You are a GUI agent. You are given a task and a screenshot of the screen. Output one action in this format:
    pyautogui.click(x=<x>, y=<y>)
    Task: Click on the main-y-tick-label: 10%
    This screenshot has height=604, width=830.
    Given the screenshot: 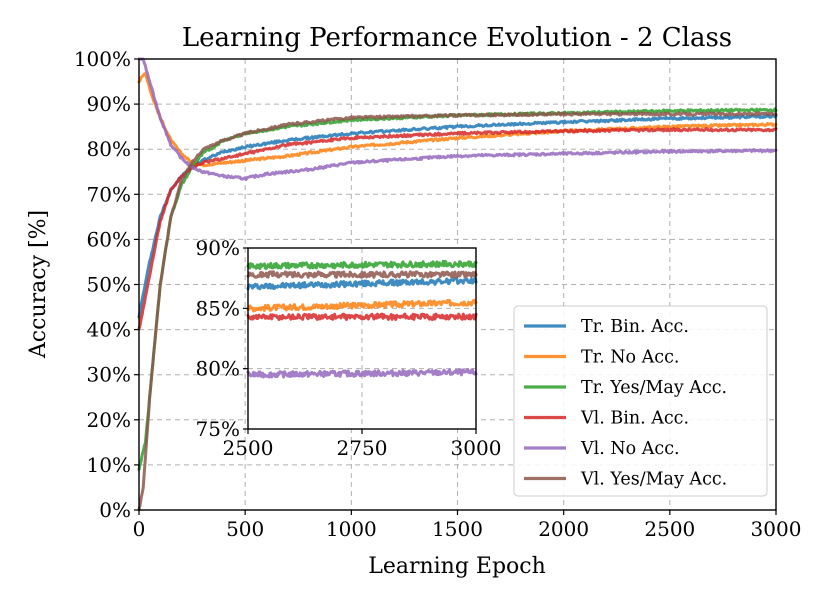 What is the action you would take?
    pyautogui.click(x=109, y=465)
    